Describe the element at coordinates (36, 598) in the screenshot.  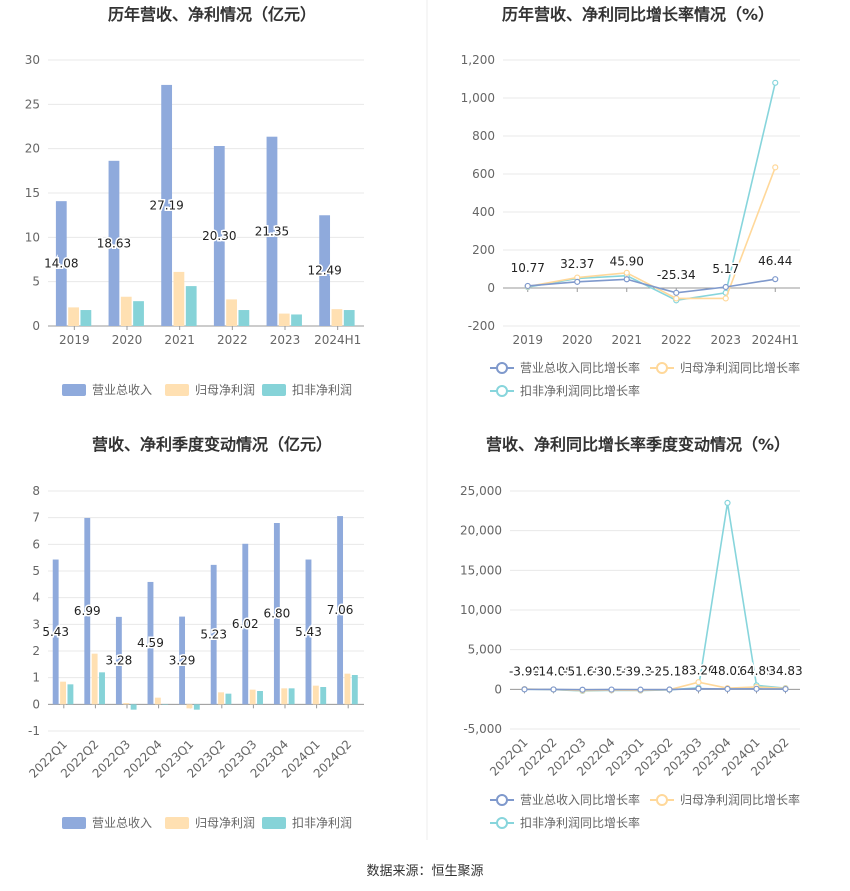
I see `y-tick-label: 4` at that location.